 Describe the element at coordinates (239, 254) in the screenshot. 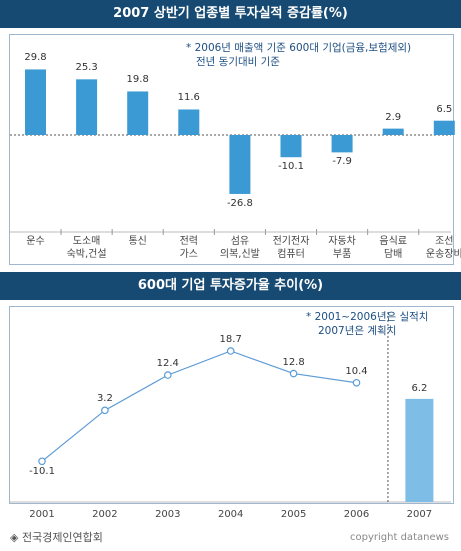

I see `category-label-4-line2: 의복,신발` at that location.